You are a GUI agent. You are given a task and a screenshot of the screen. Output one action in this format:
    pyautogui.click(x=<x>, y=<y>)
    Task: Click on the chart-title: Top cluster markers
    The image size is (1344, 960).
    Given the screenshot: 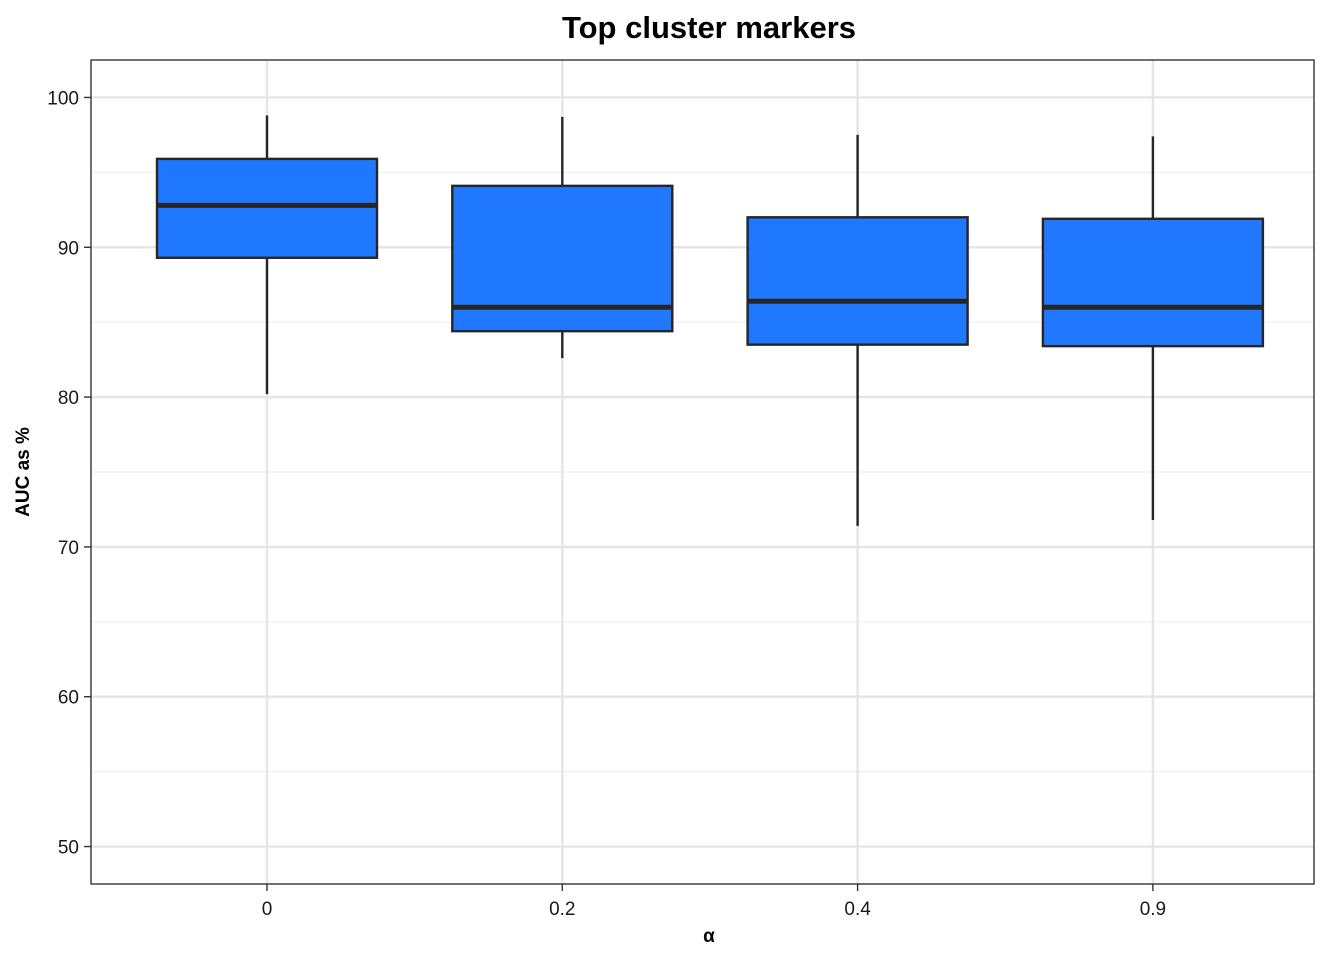 What is the action you would take?
    pyautogui.click(x=709, y=27)
    